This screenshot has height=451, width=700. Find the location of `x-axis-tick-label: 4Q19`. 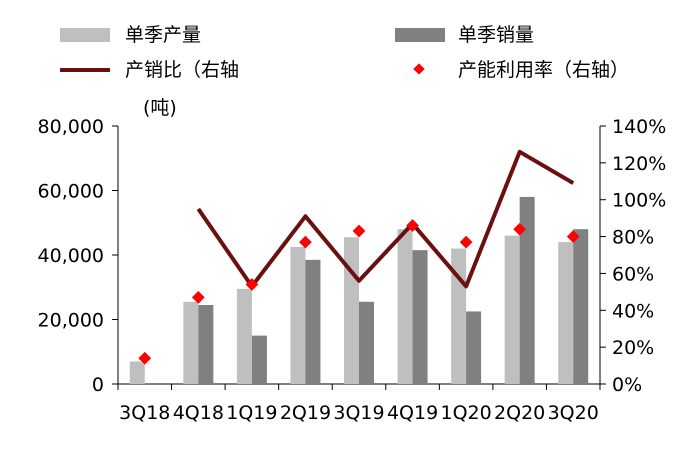

x-axis-tick-label: 4Q19 is located at coordinates (412, 413).